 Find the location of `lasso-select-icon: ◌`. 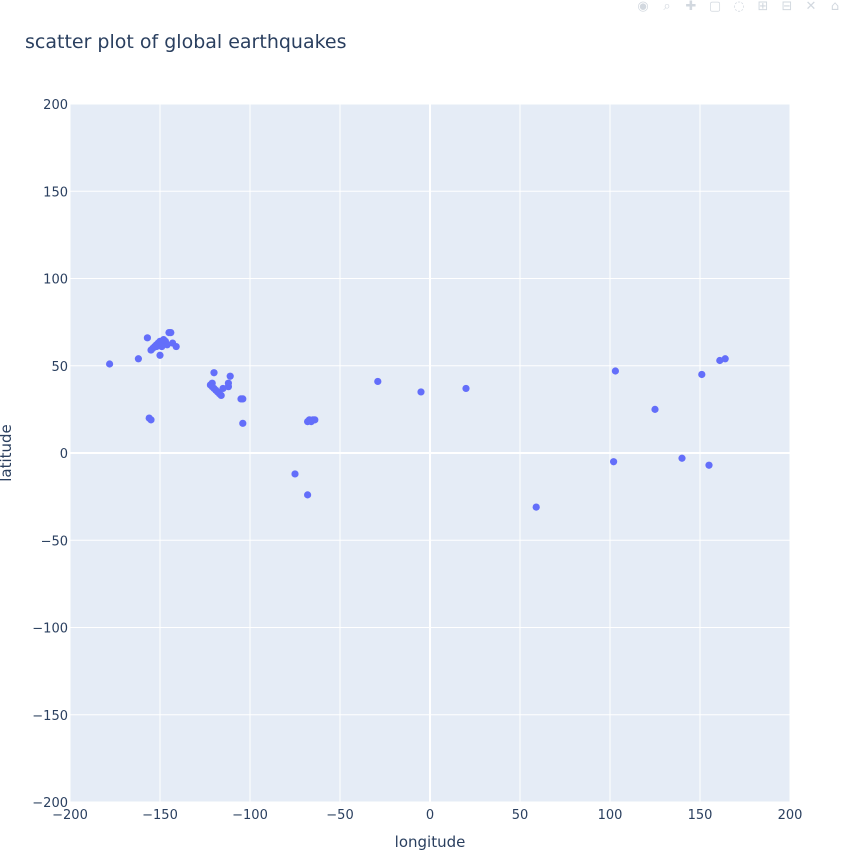

lasso-select-icon: ◌ is located at coordinates (739, 7).